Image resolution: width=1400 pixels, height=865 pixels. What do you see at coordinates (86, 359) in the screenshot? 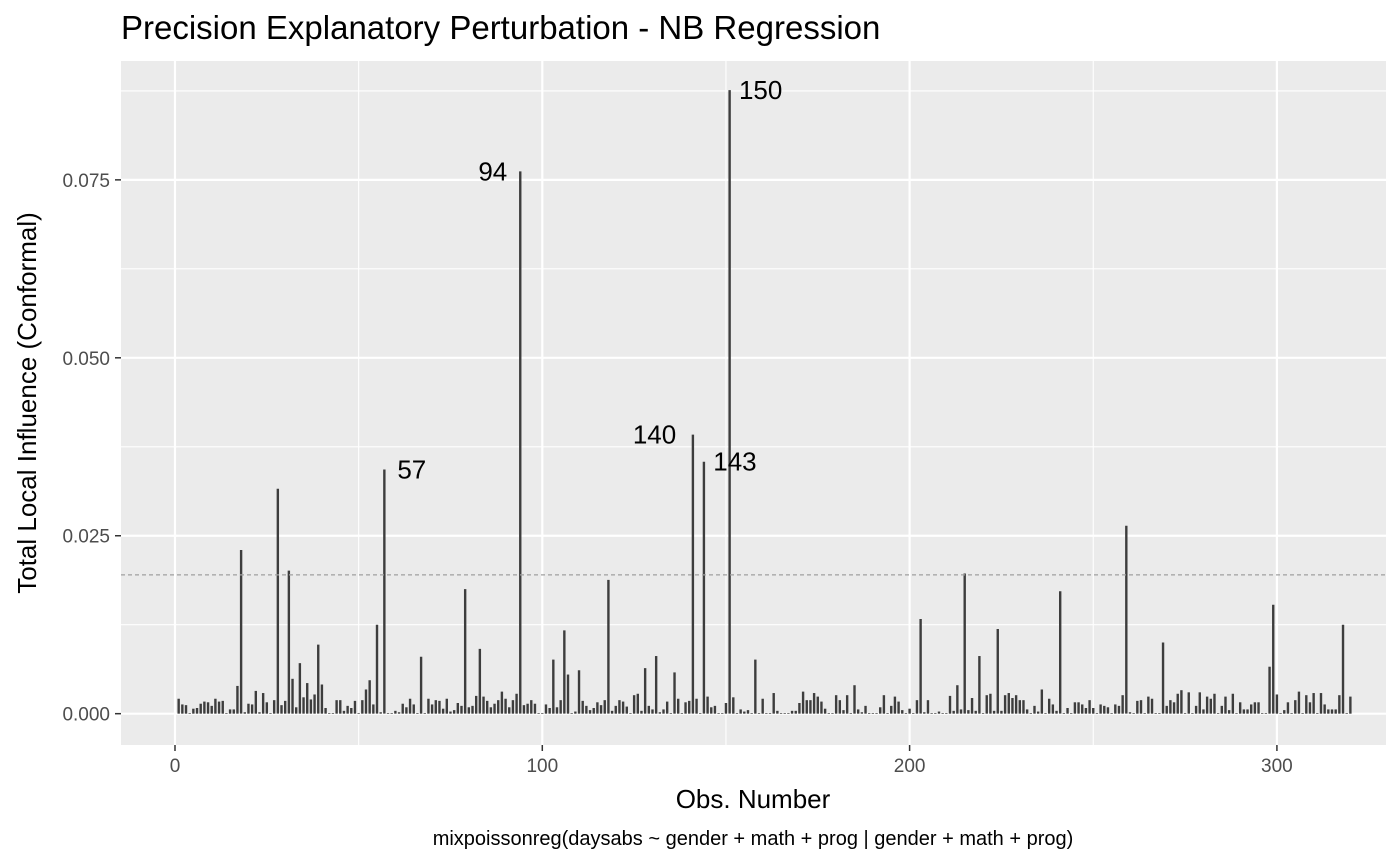
I see `y-tick-label: 0.050` at bounding box center [86, 359].